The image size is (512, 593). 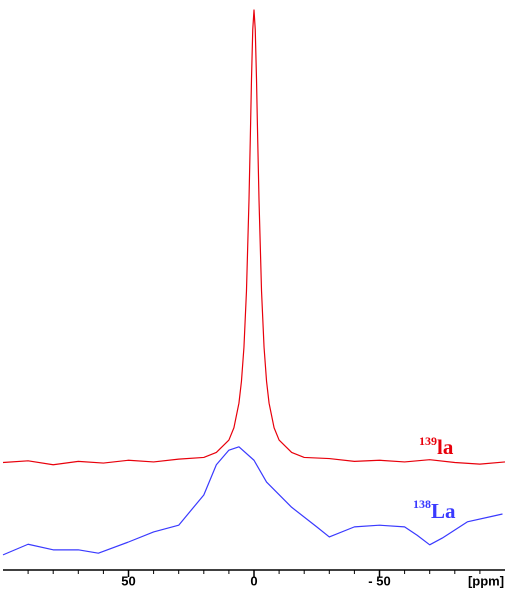 I want to click on isotope-mass: 139, so click(x=428, y=441).